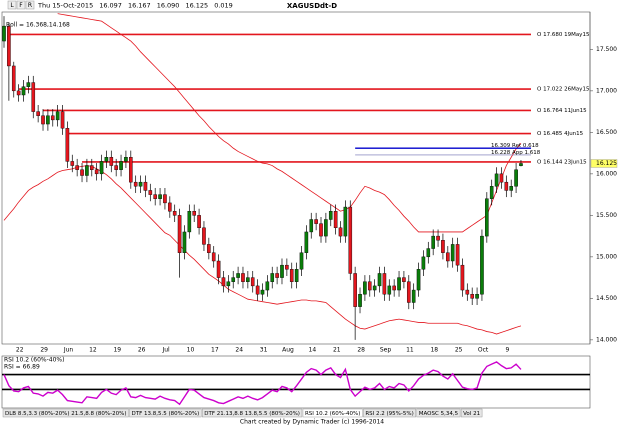  What do you see at coordinates (337, 350) in the screenshot?
I see `x-tick-label: 21` at bounding box center [337, 350].